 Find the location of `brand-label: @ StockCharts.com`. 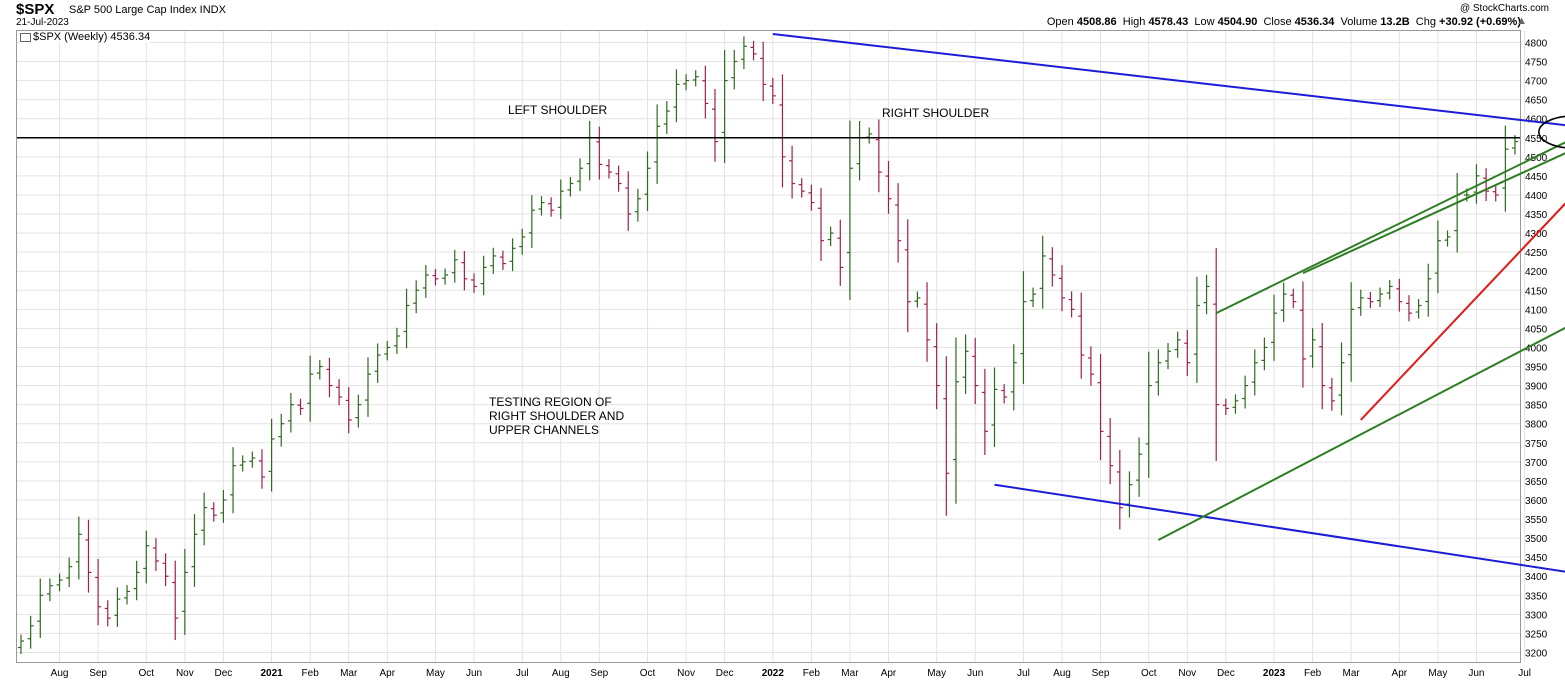

brand-label: @ StockCharts.com is located at coordinates (1504, 8).